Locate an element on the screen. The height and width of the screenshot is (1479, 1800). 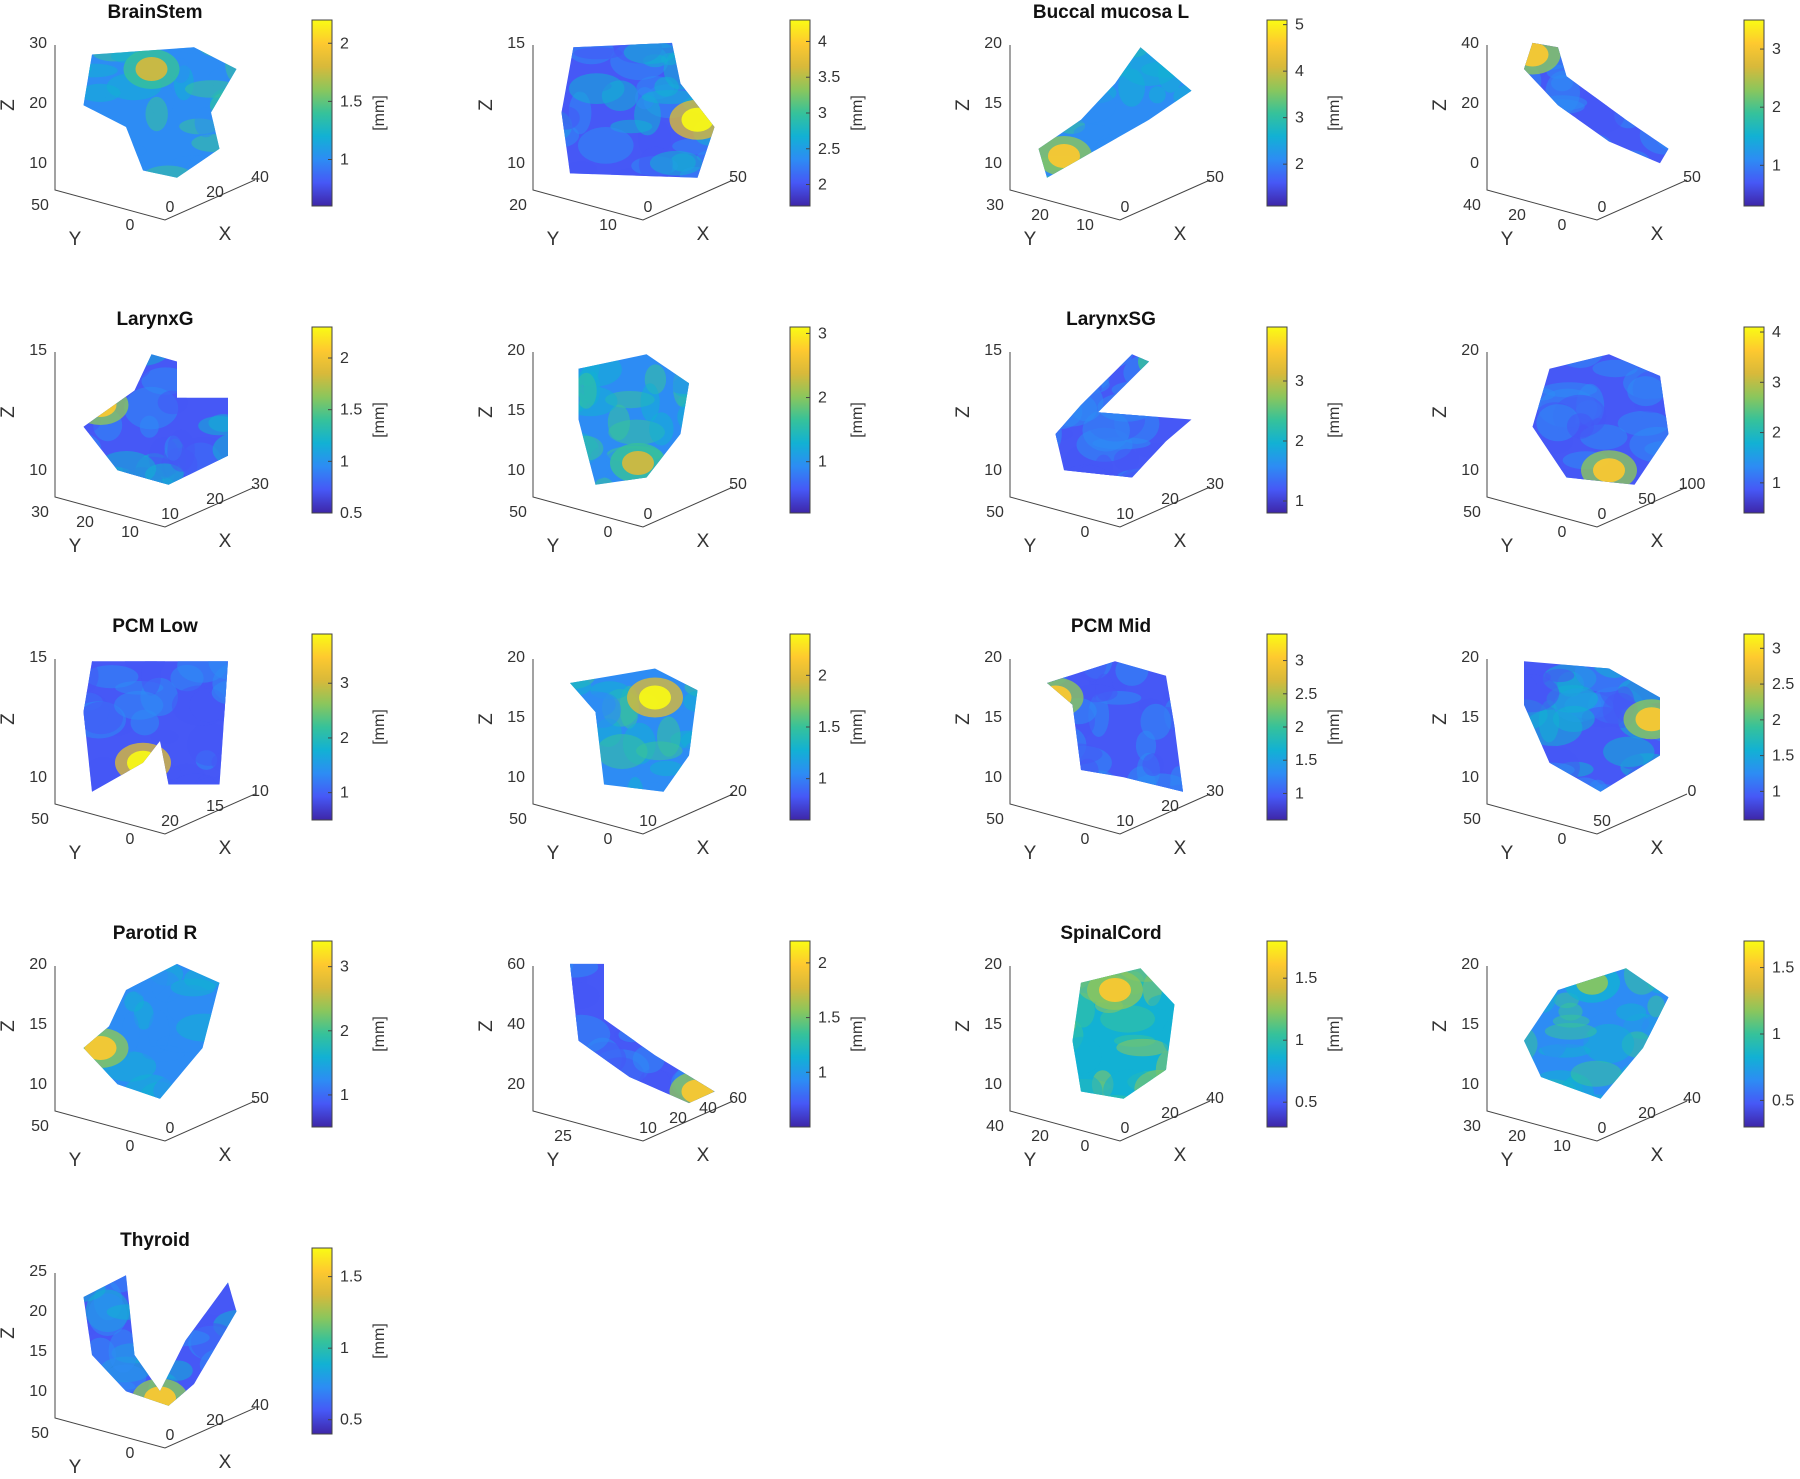
x-tick: 30 is located at coordinates (260, 484).